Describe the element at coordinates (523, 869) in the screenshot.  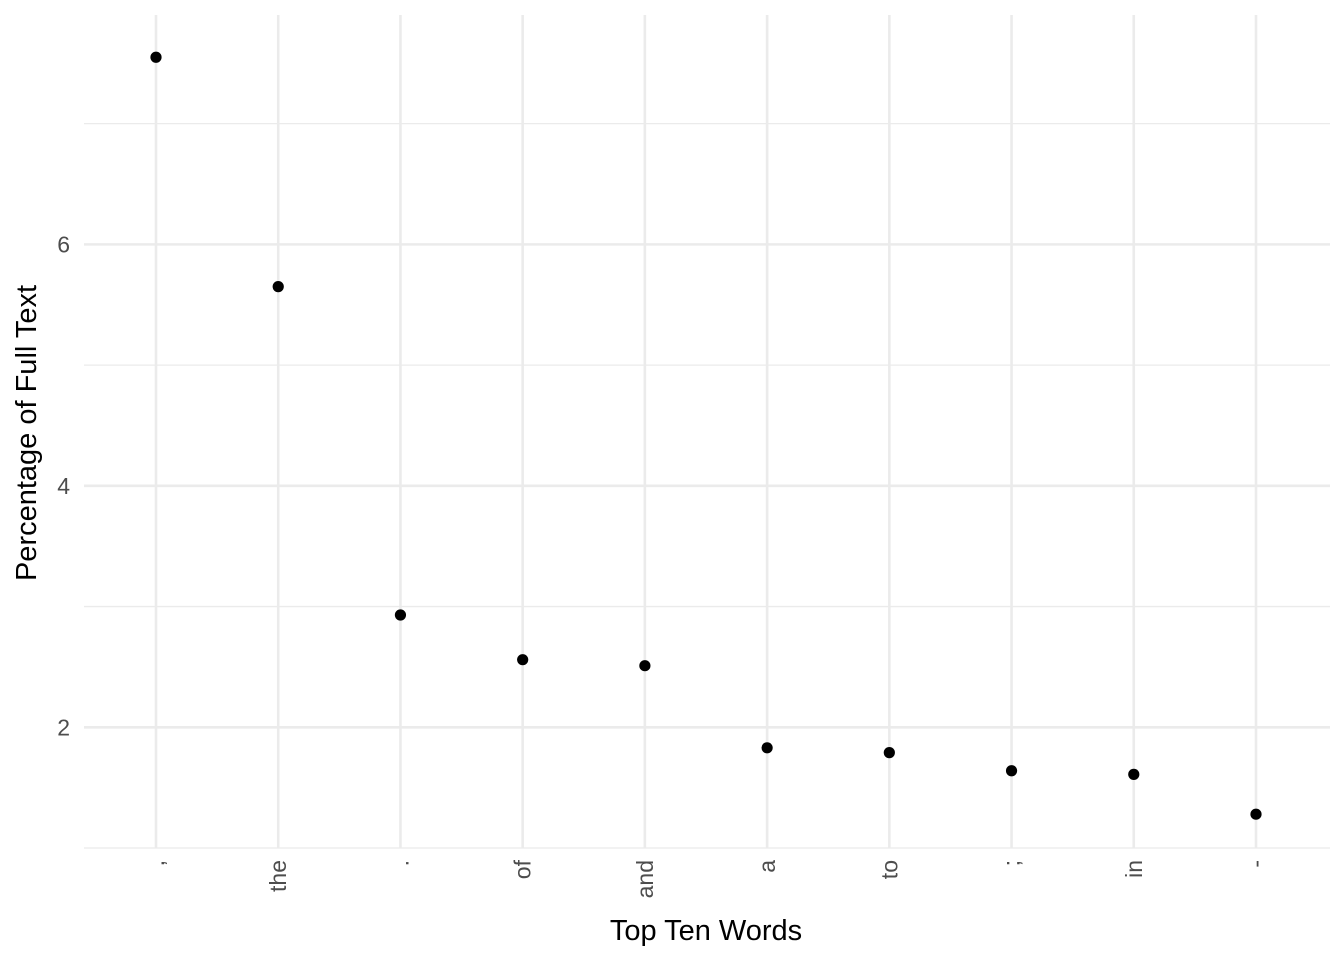
I see `x-tick-label: of` at that location.